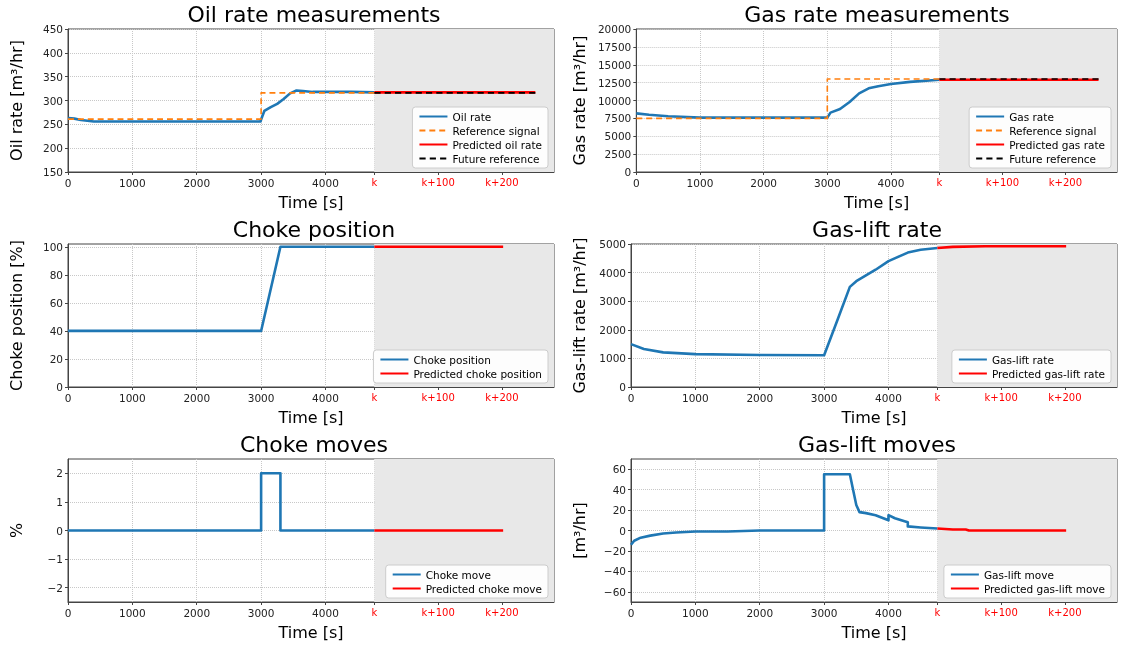 This screenshot has height=645, width=1126. I want to click on y-tick-label: 250, so click(52, 124).